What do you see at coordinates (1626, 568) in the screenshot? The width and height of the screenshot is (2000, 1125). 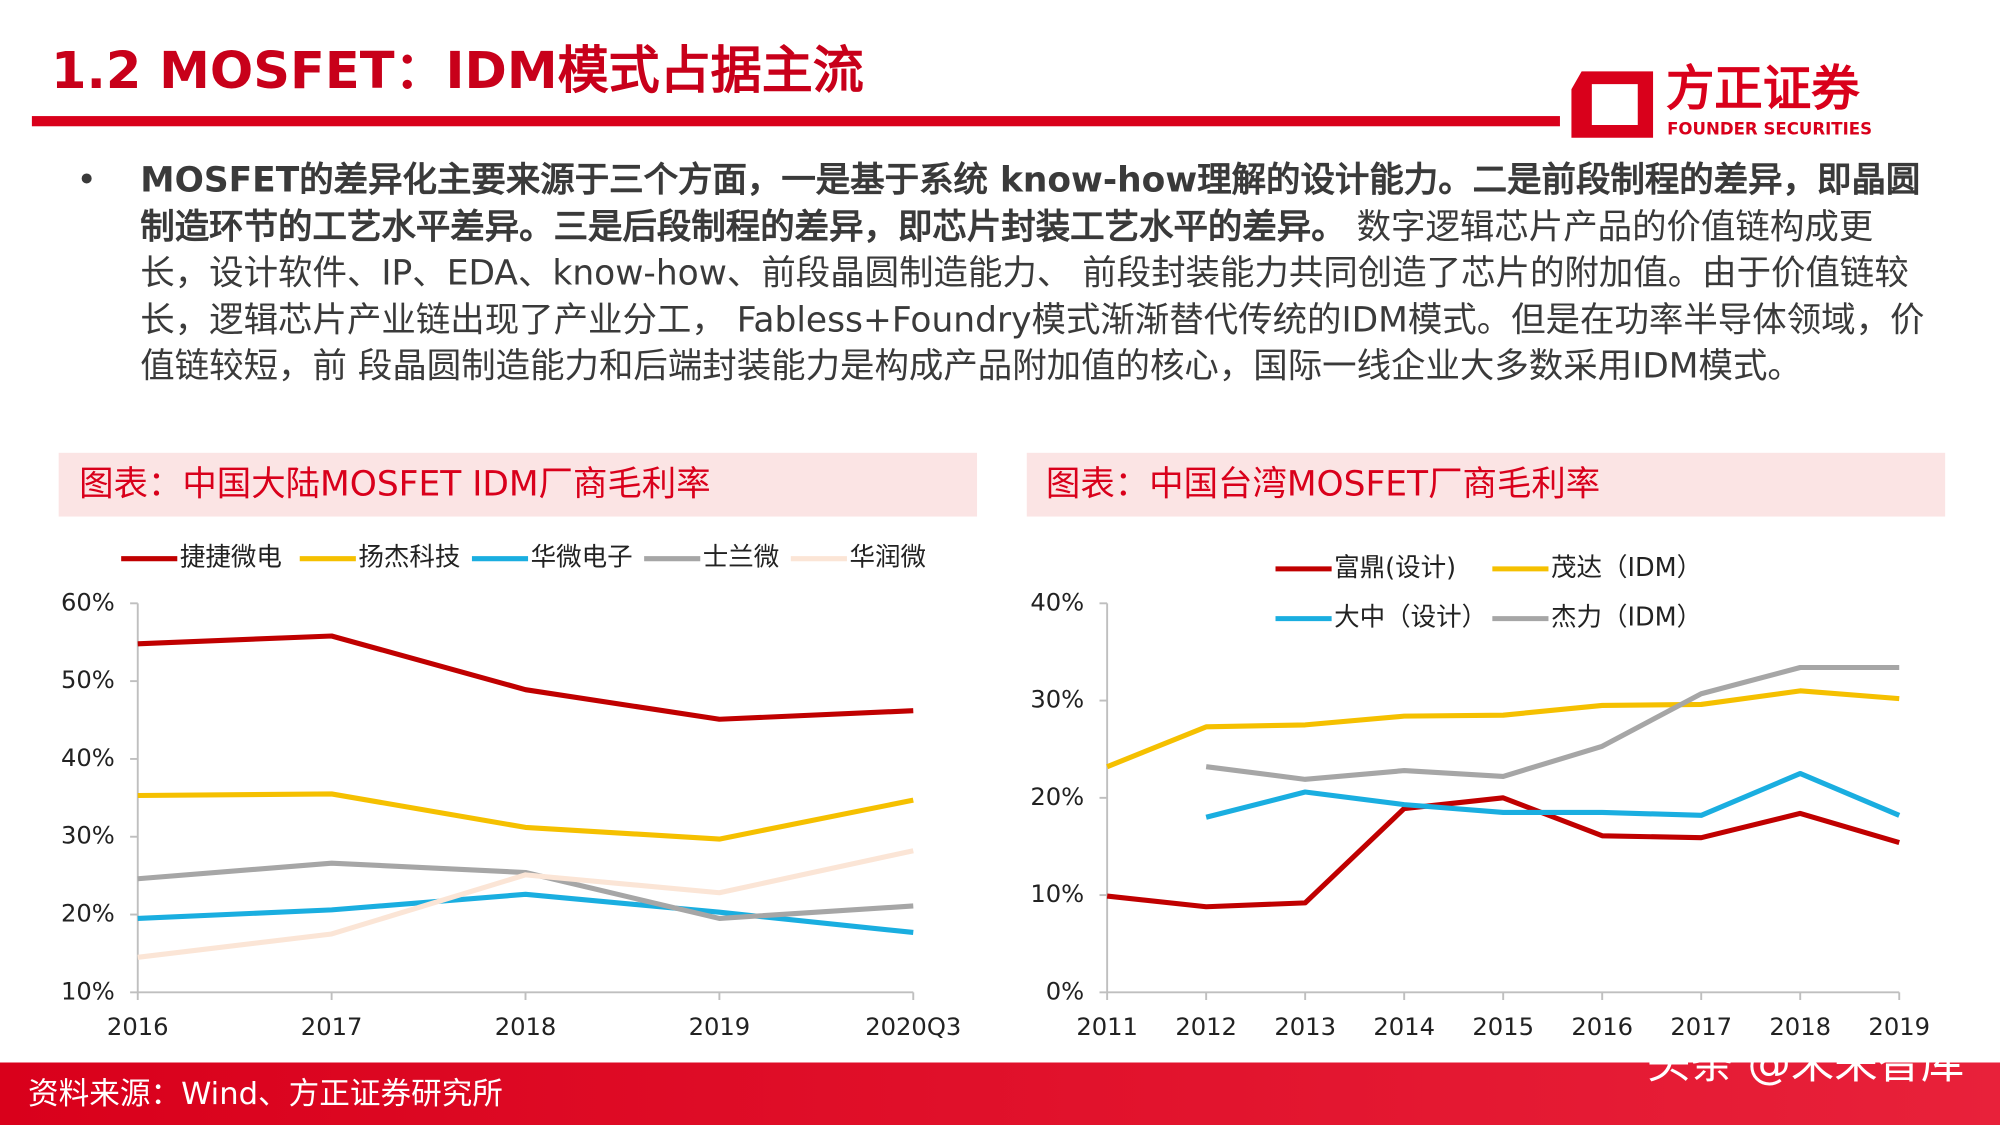 I see `legend-label: 茂达（IDM）` at bounding box center [1626, 568].